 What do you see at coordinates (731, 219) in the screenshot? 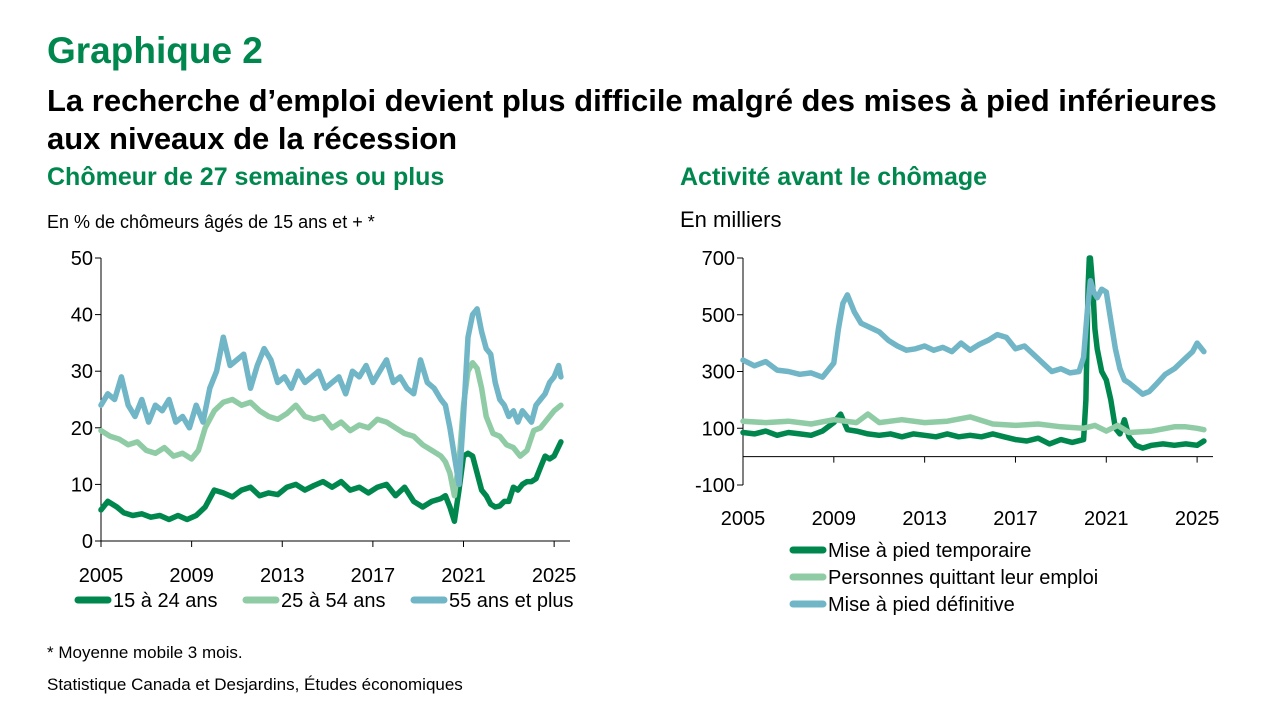
I see `right-panel-unit: En milliers` at bounding box center [731, 219].